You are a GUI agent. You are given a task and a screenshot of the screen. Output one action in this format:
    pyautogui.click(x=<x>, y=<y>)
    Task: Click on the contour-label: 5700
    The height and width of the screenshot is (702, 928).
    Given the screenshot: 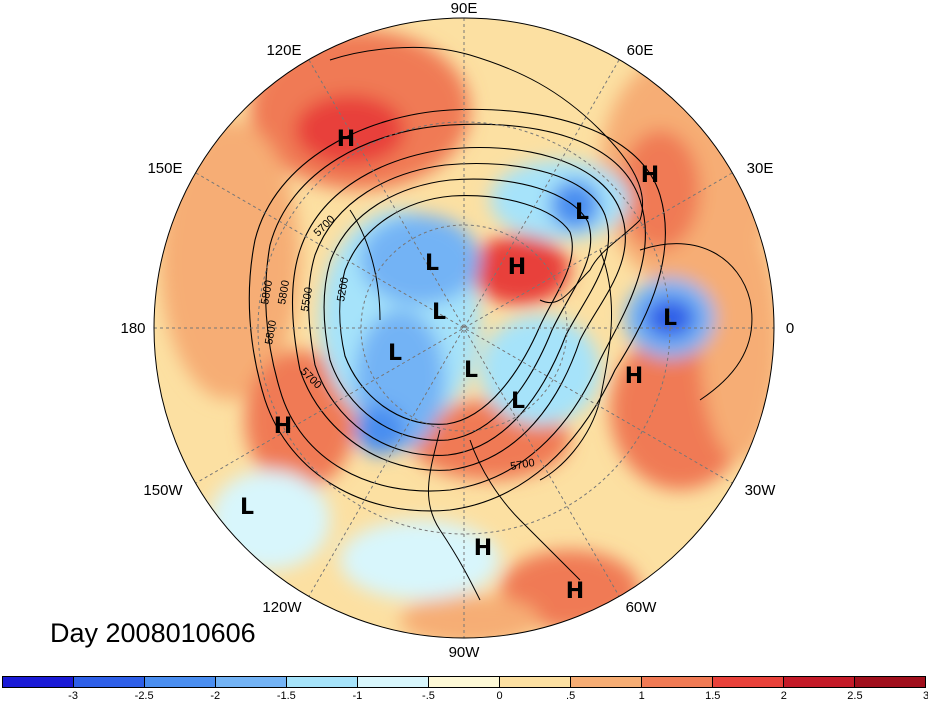 What is the action you would take?
    pyautogui.click(x=522, y=465)
    